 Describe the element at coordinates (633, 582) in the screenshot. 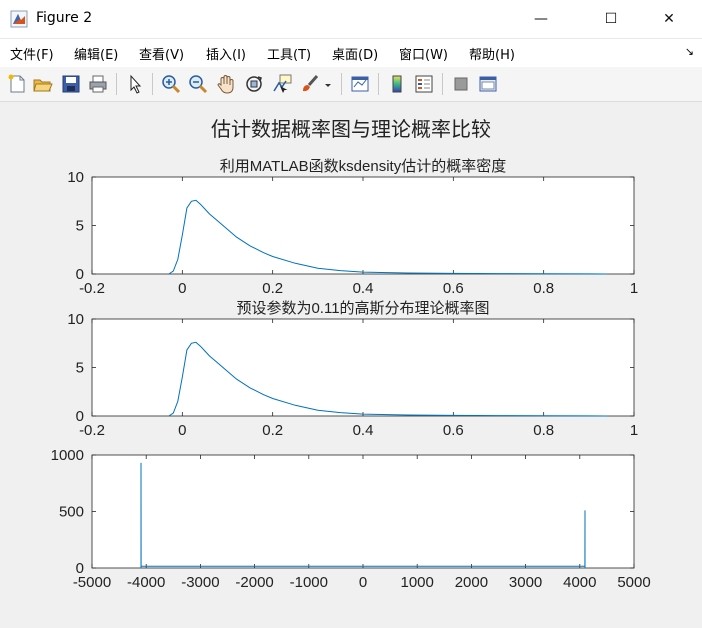

I see `x-tick-label: 5000` at that location.